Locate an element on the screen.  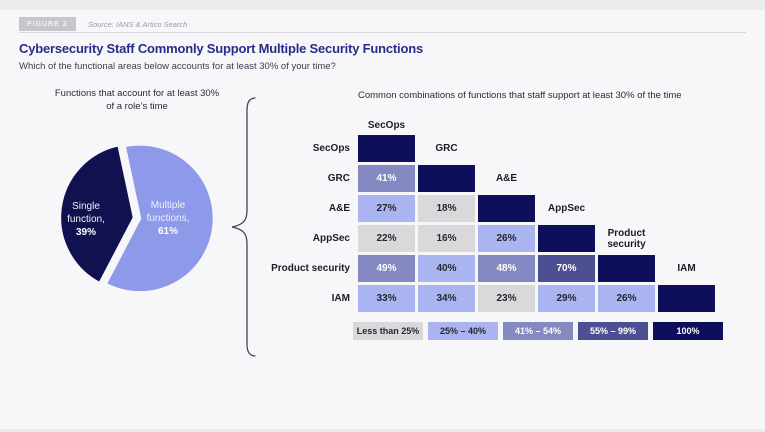
pie-title-line2: of a role’s time is located at coordinates (137, 106).